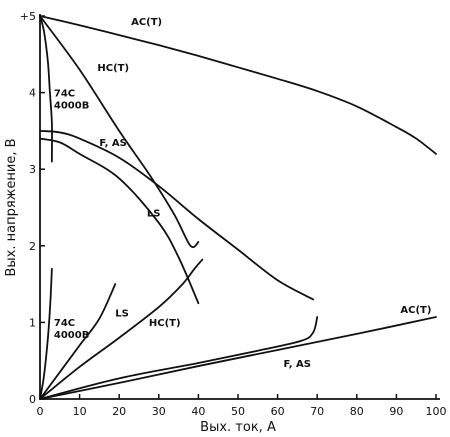 This screenshot has width=450, height=437. Describe the element at coordinates (11, 207) in the screenshot. I see `y-axis-label: Вых. напряжение, В` at that location.